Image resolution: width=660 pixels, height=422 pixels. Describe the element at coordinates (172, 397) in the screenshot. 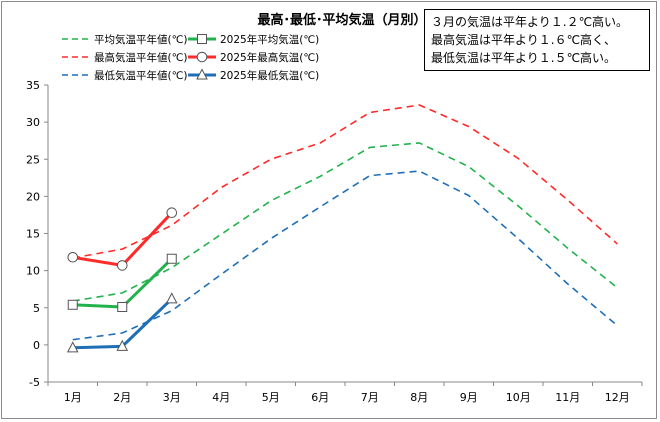

I see `x-tick-label: 3月` at that location.